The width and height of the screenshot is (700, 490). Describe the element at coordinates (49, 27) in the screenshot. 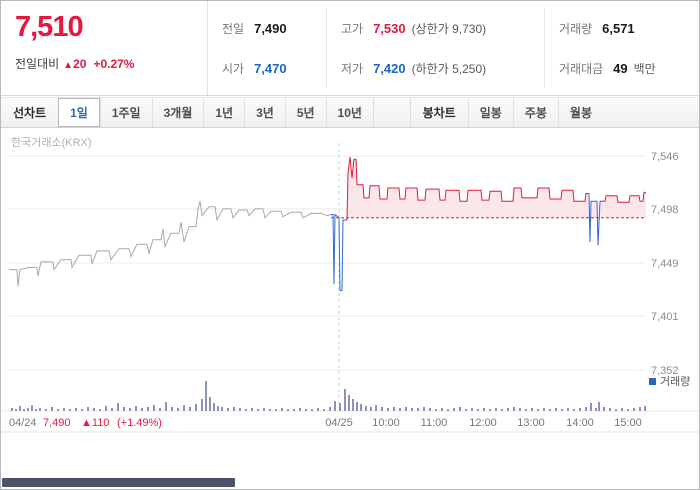

I see `current-price: 7,510` at that location.